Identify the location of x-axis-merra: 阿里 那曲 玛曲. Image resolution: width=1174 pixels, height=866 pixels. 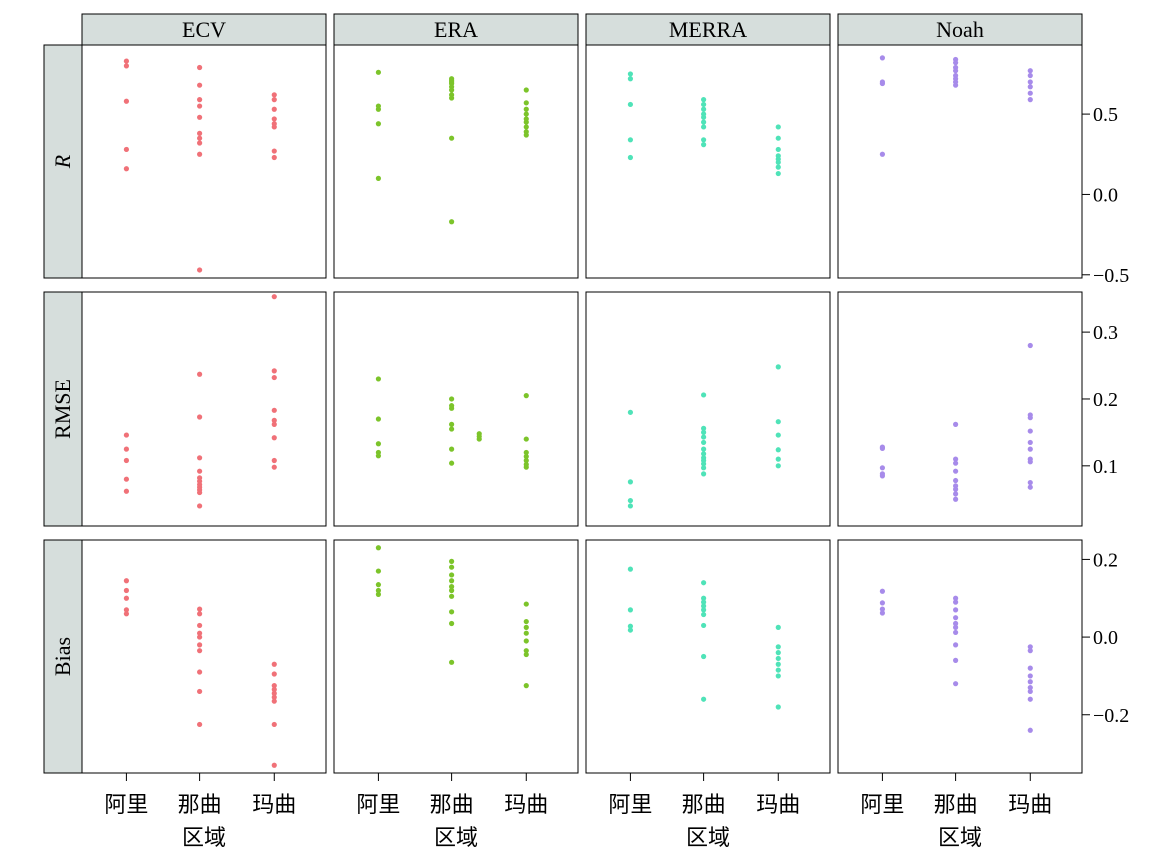
(704, 795).